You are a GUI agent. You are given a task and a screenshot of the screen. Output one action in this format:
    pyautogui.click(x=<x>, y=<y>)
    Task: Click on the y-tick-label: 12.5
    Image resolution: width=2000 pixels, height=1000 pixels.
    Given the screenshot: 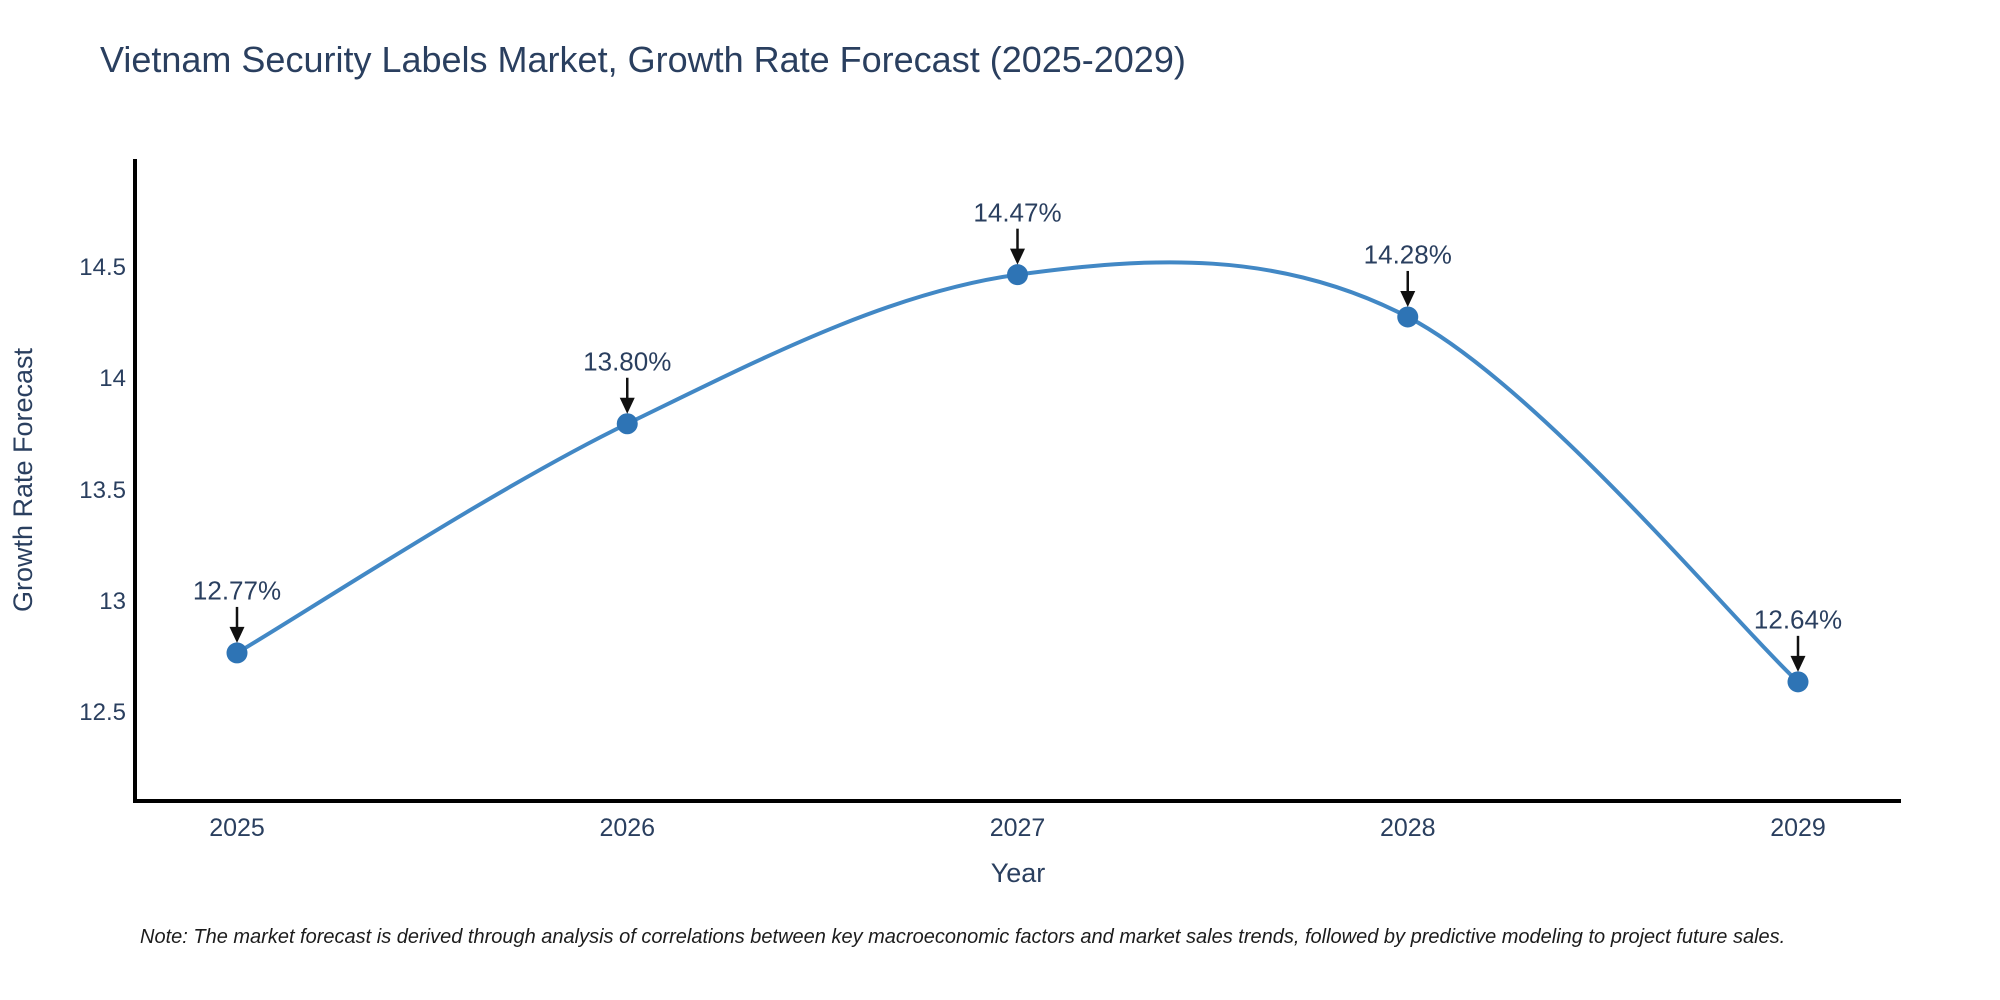 What is the action you would take?
    pyautogui.click(x=102, y=712)
    